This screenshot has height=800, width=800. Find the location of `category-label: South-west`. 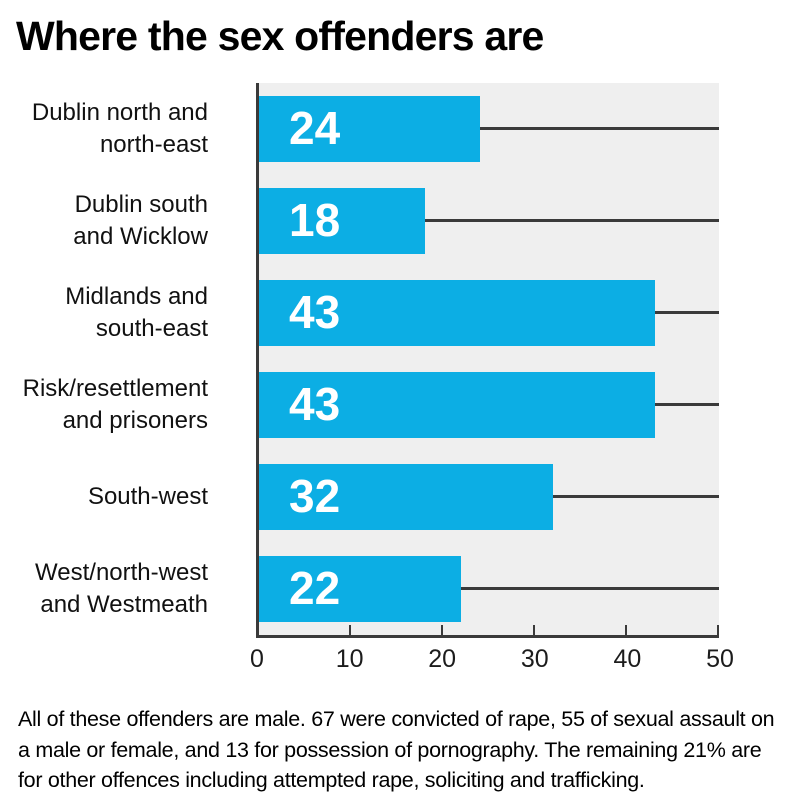

category-label: South-west is located at coordinates (148, 497).